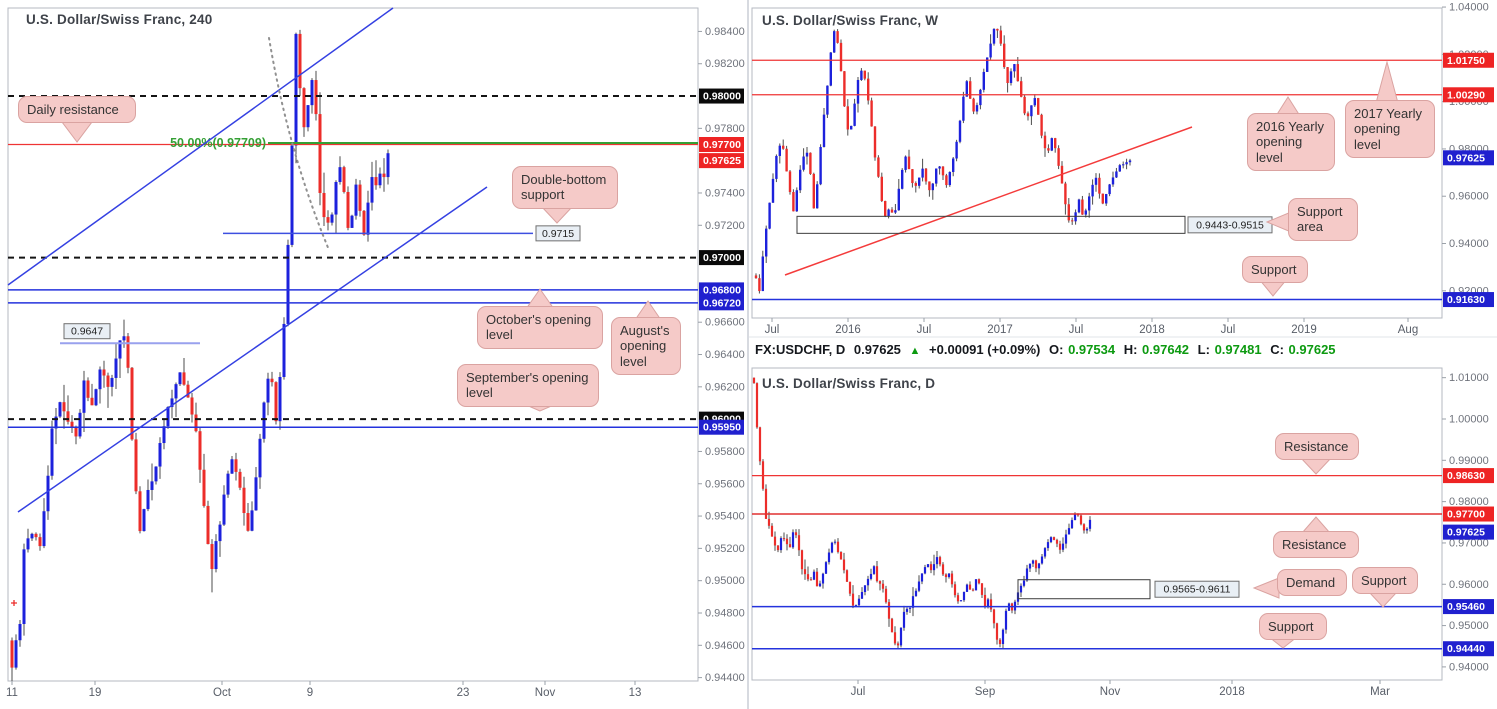 The height and width of the screenshot is (709, 1497). I want to click on zone-box-0.9443-0.9515, so click(991, 224).